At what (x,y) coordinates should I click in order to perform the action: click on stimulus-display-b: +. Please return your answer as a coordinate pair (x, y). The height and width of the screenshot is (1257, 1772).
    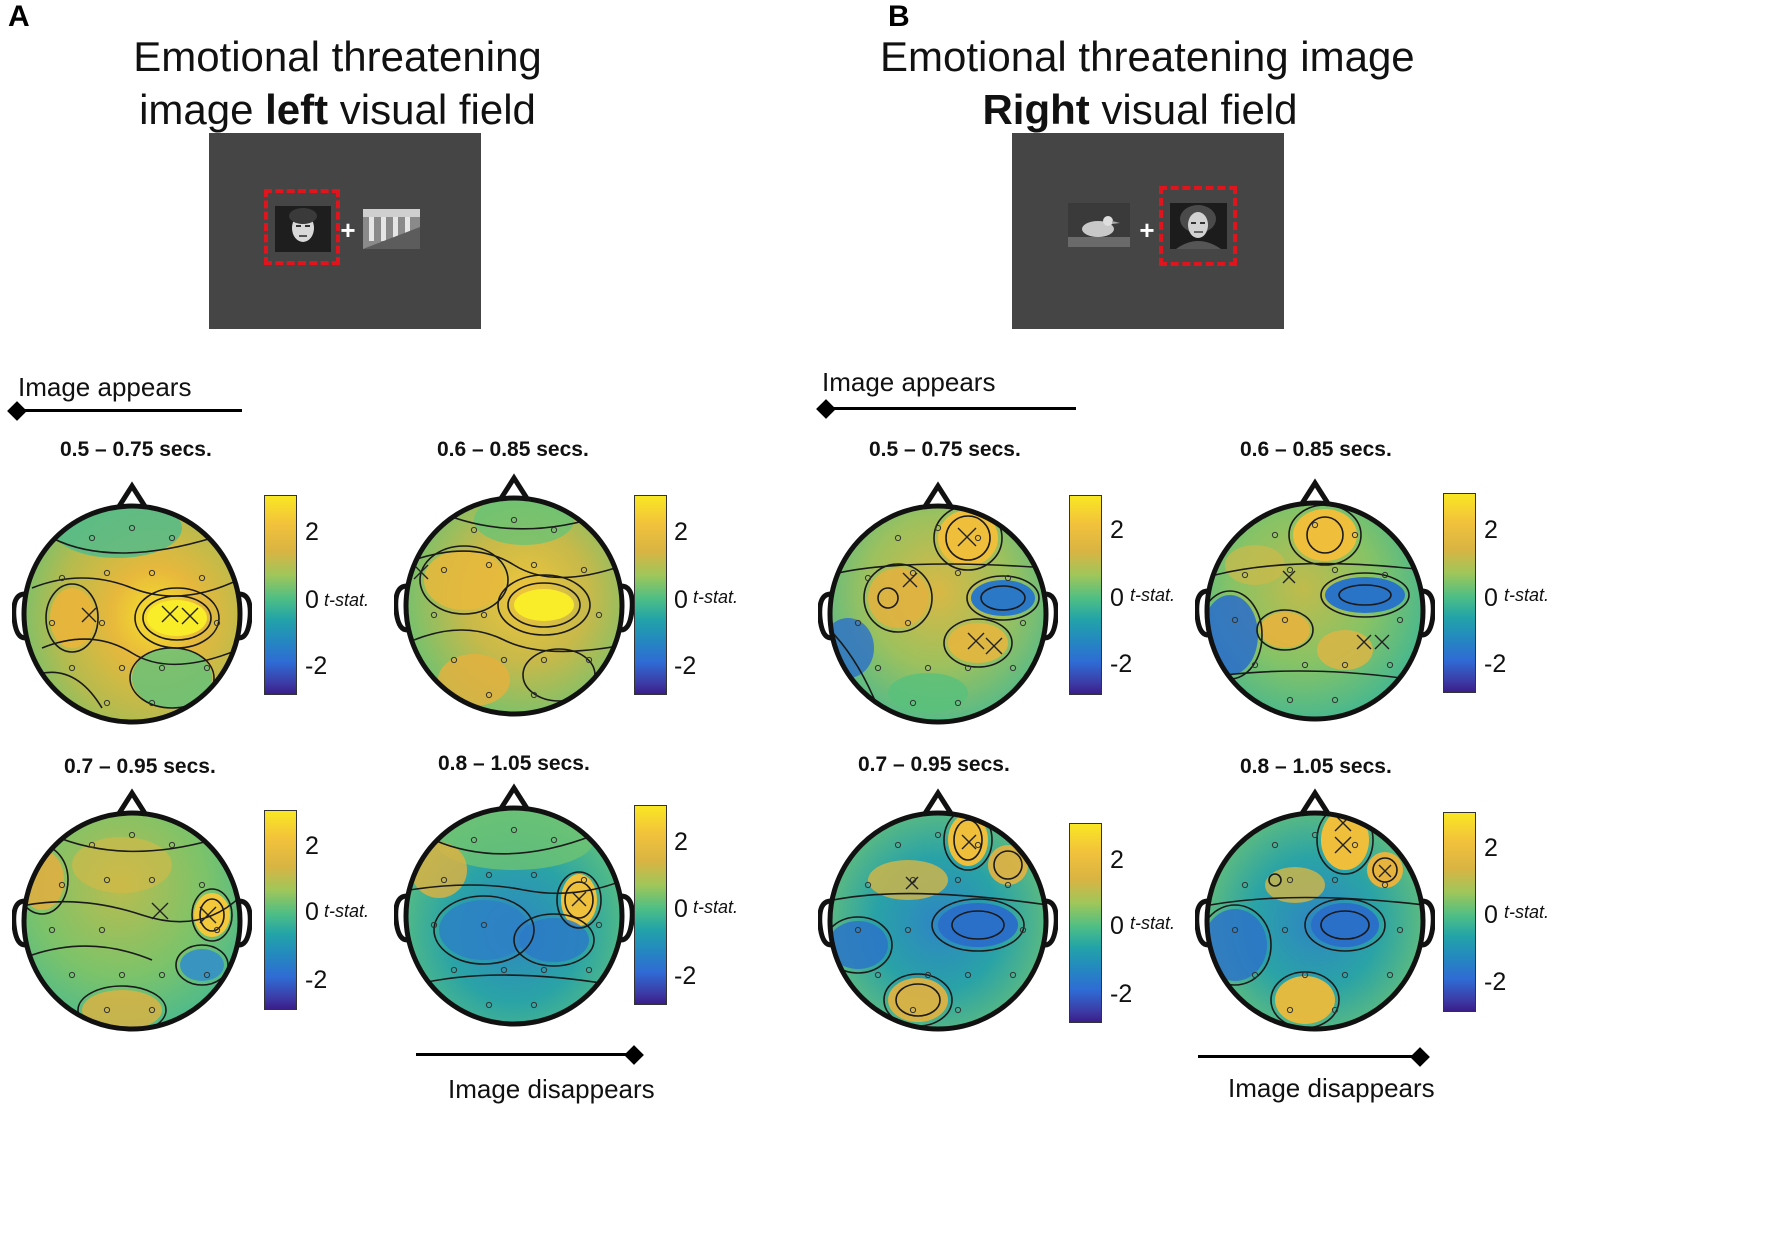
    Looking at the image, I should click on (1148, 231).